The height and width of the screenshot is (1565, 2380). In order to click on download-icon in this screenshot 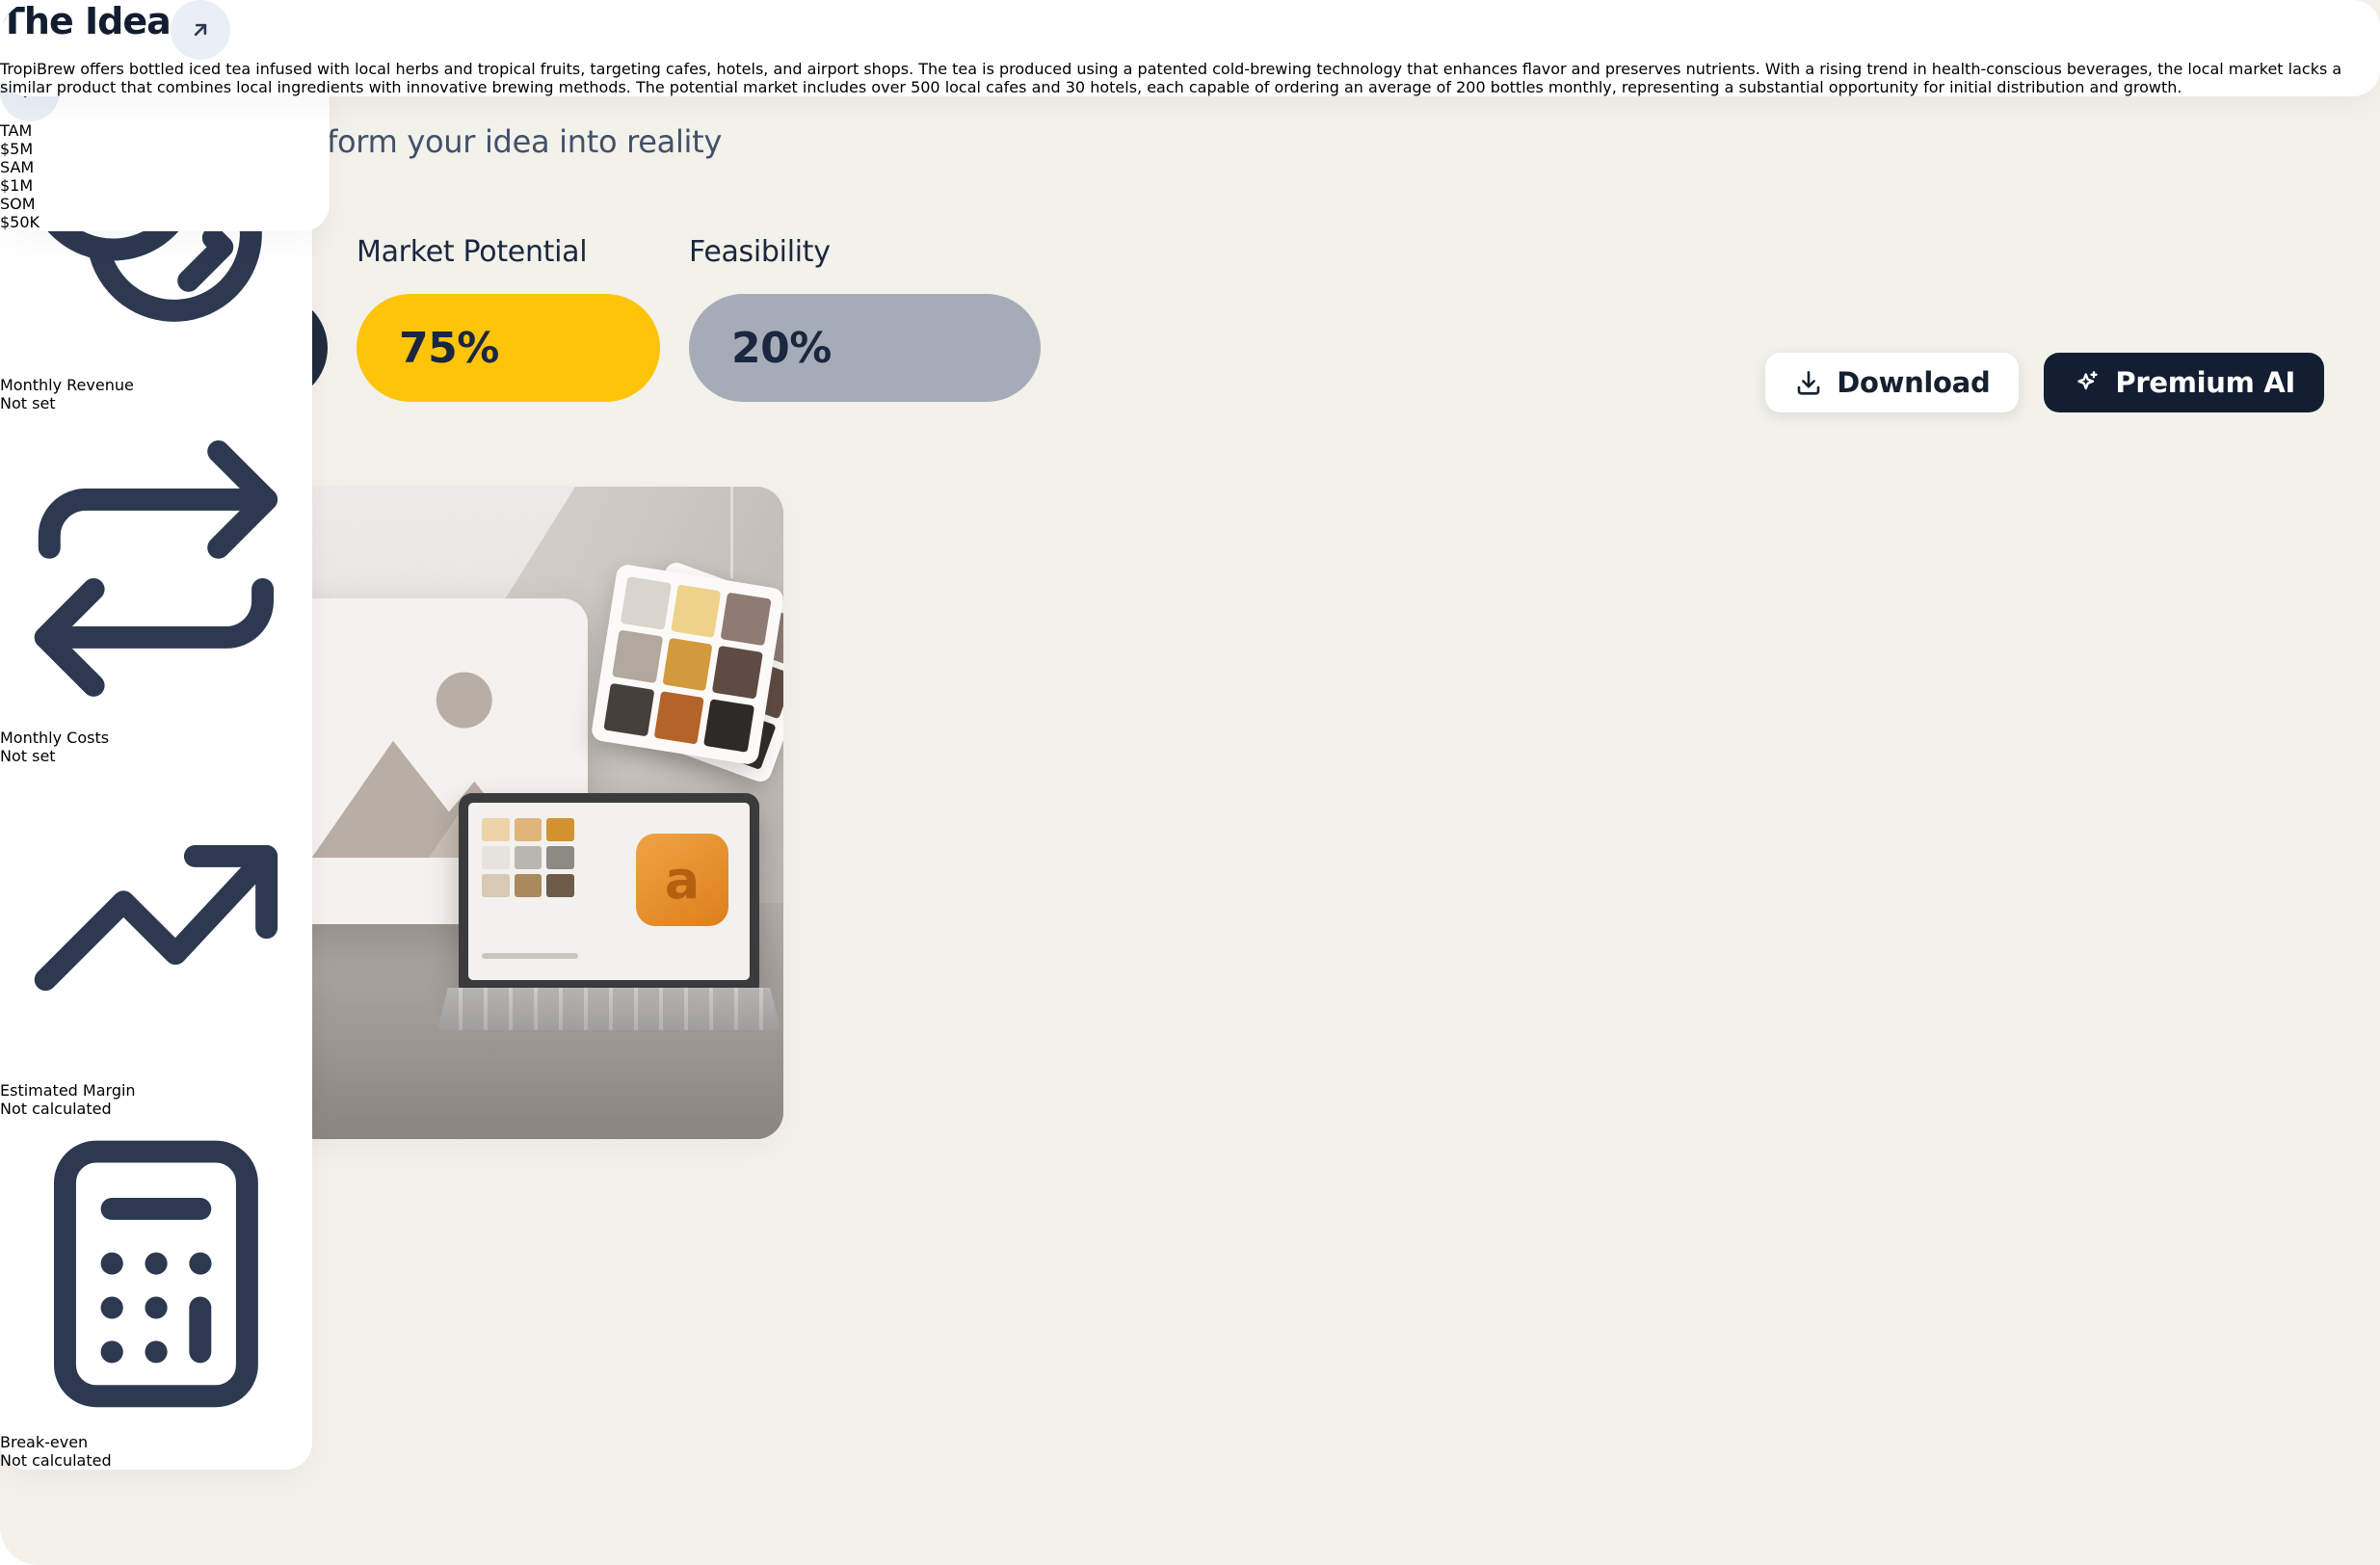, I will do `click(1808, 382)`.